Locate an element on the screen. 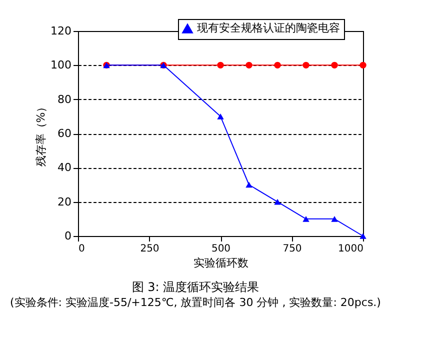 This screenshot has width=426, height=340. y-tick-label: 40 is located at coordinates (65, 167).